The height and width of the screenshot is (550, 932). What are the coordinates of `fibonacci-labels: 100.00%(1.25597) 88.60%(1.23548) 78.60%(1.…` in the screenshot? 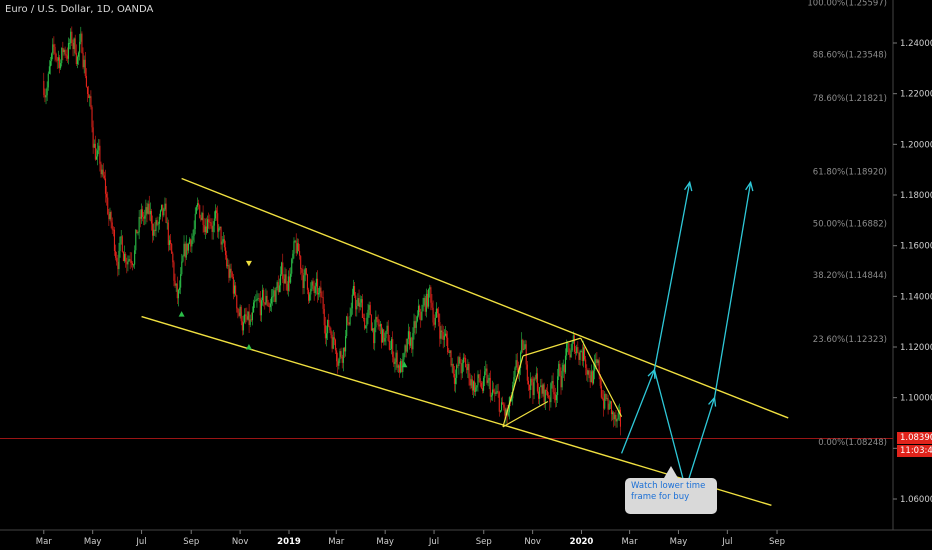 It's located at (847, 224).